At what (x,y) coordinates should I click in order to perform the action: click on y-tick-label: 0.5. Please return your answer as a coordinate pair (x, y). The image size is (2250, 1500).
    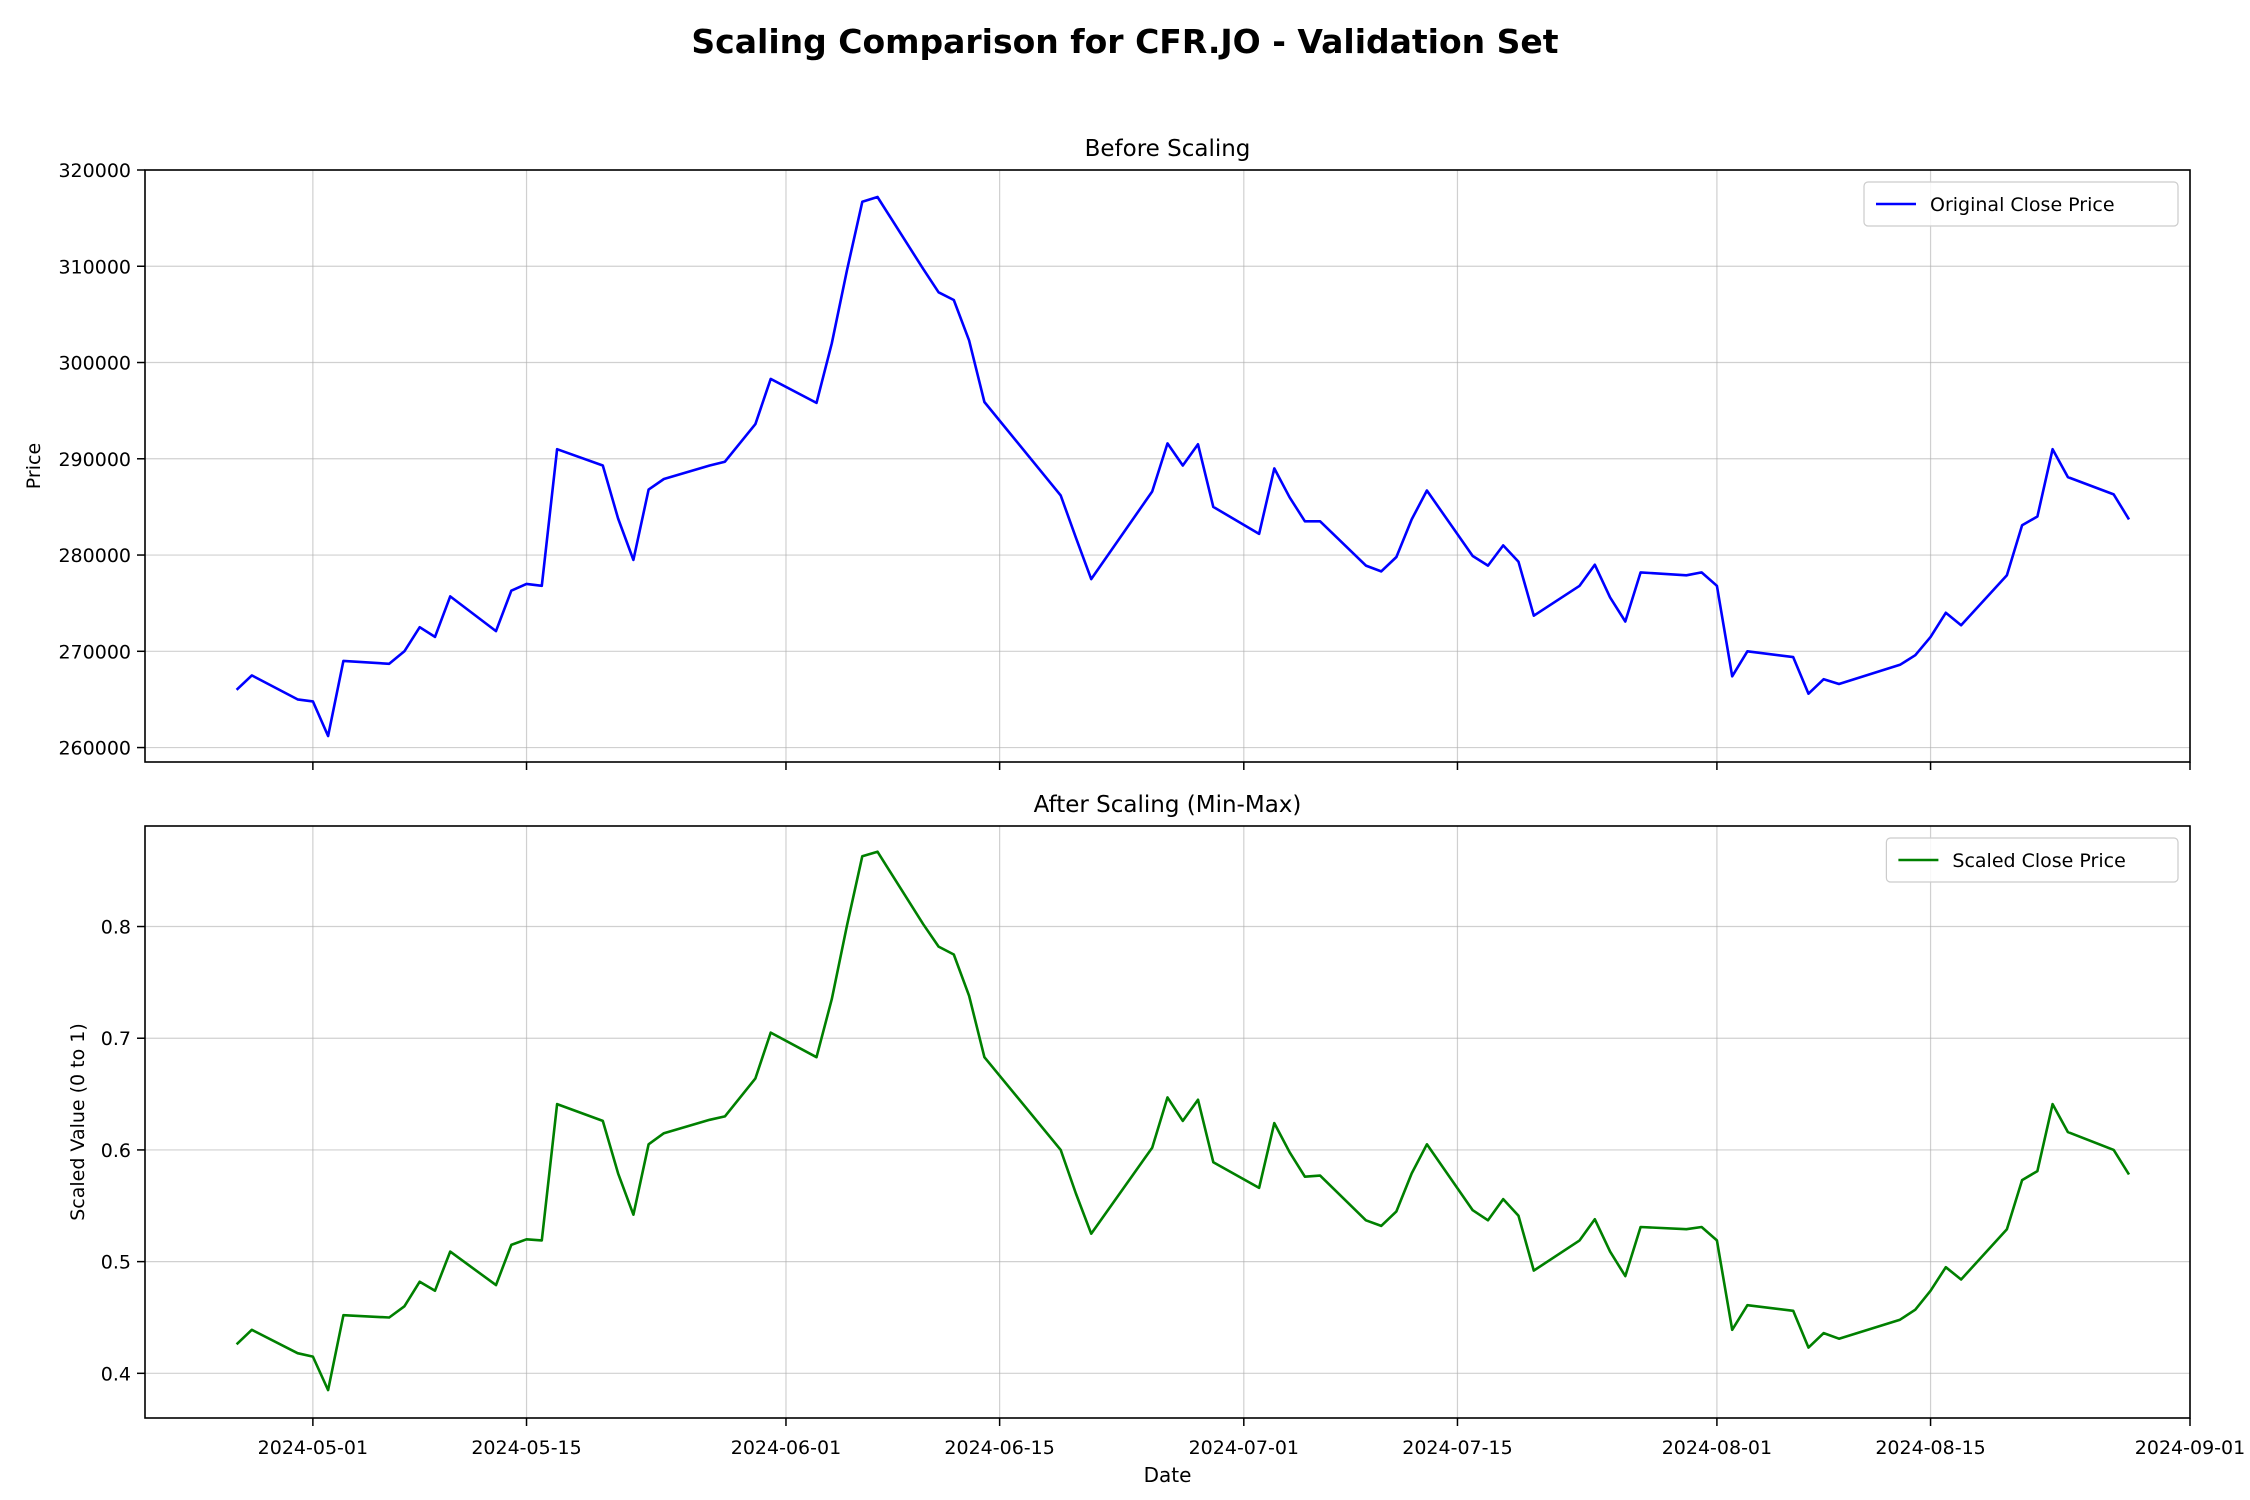
    Looking at the image, I should click on (116, 1263).